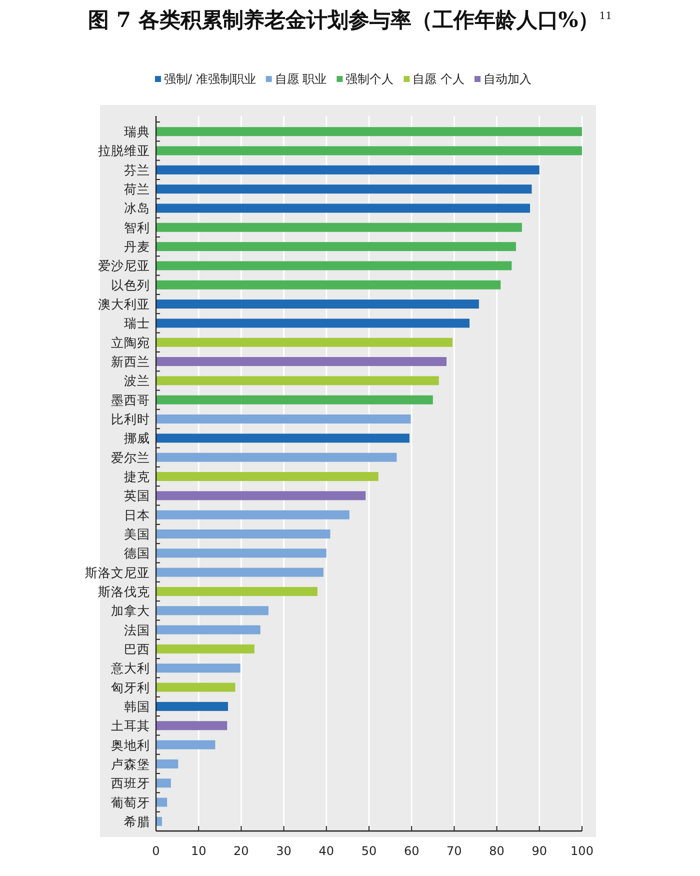 This screenshot has width=700, height=876. What do you see at coordinates (130, 687) in the screenshot?
I see `y-tick-label: 匈牙利` at bounding box center [130, 687].